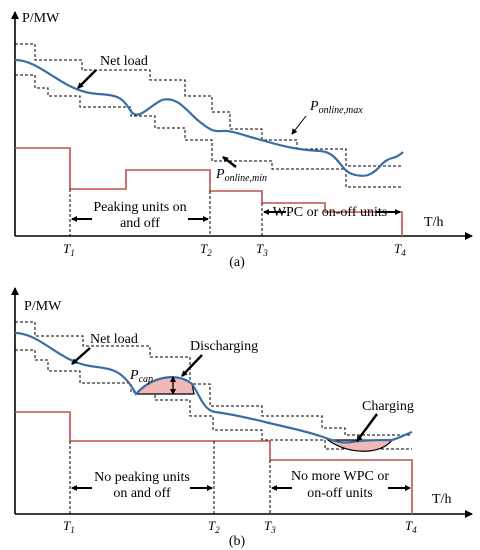  Describe the element at coordinates (87, 79) in the screenshot. I see `panel-a-net-load-pointer` at that location.